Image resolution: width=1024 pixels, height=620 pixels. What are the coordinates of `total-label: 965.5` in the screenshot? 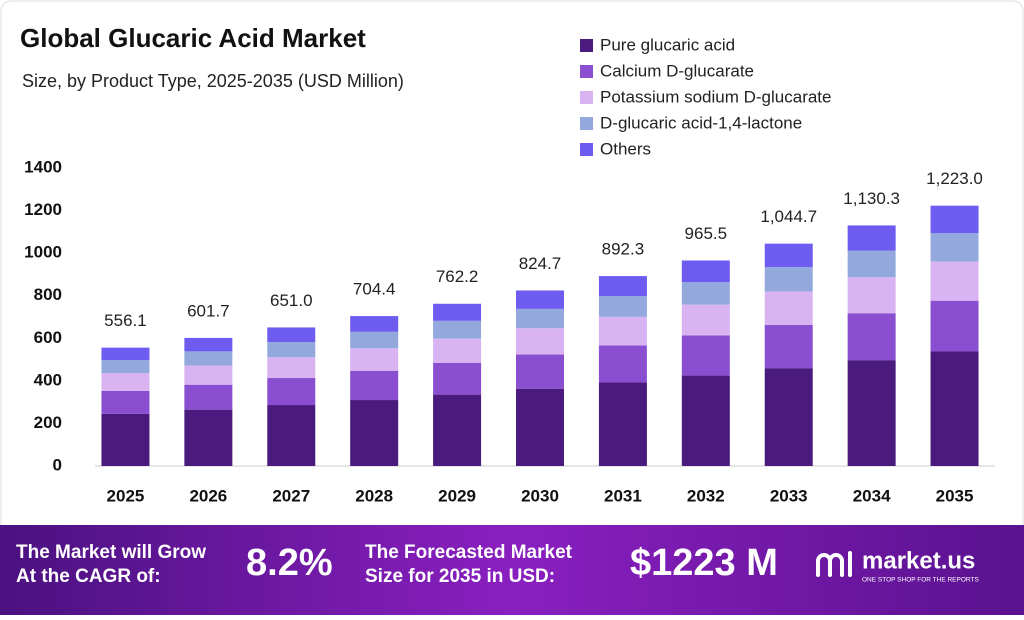 It's located at (706, 233).